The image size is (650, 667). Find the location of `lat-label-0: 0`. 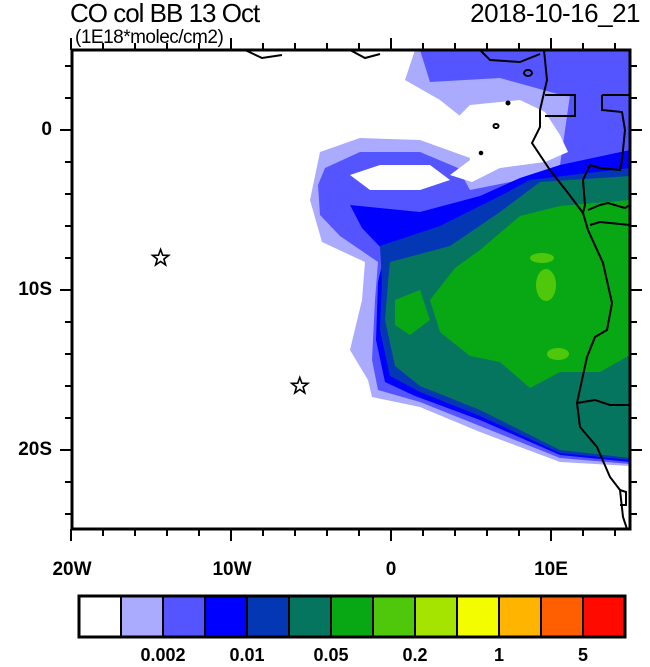

lat-label-0: 0 is located at coordinates (46, 129).